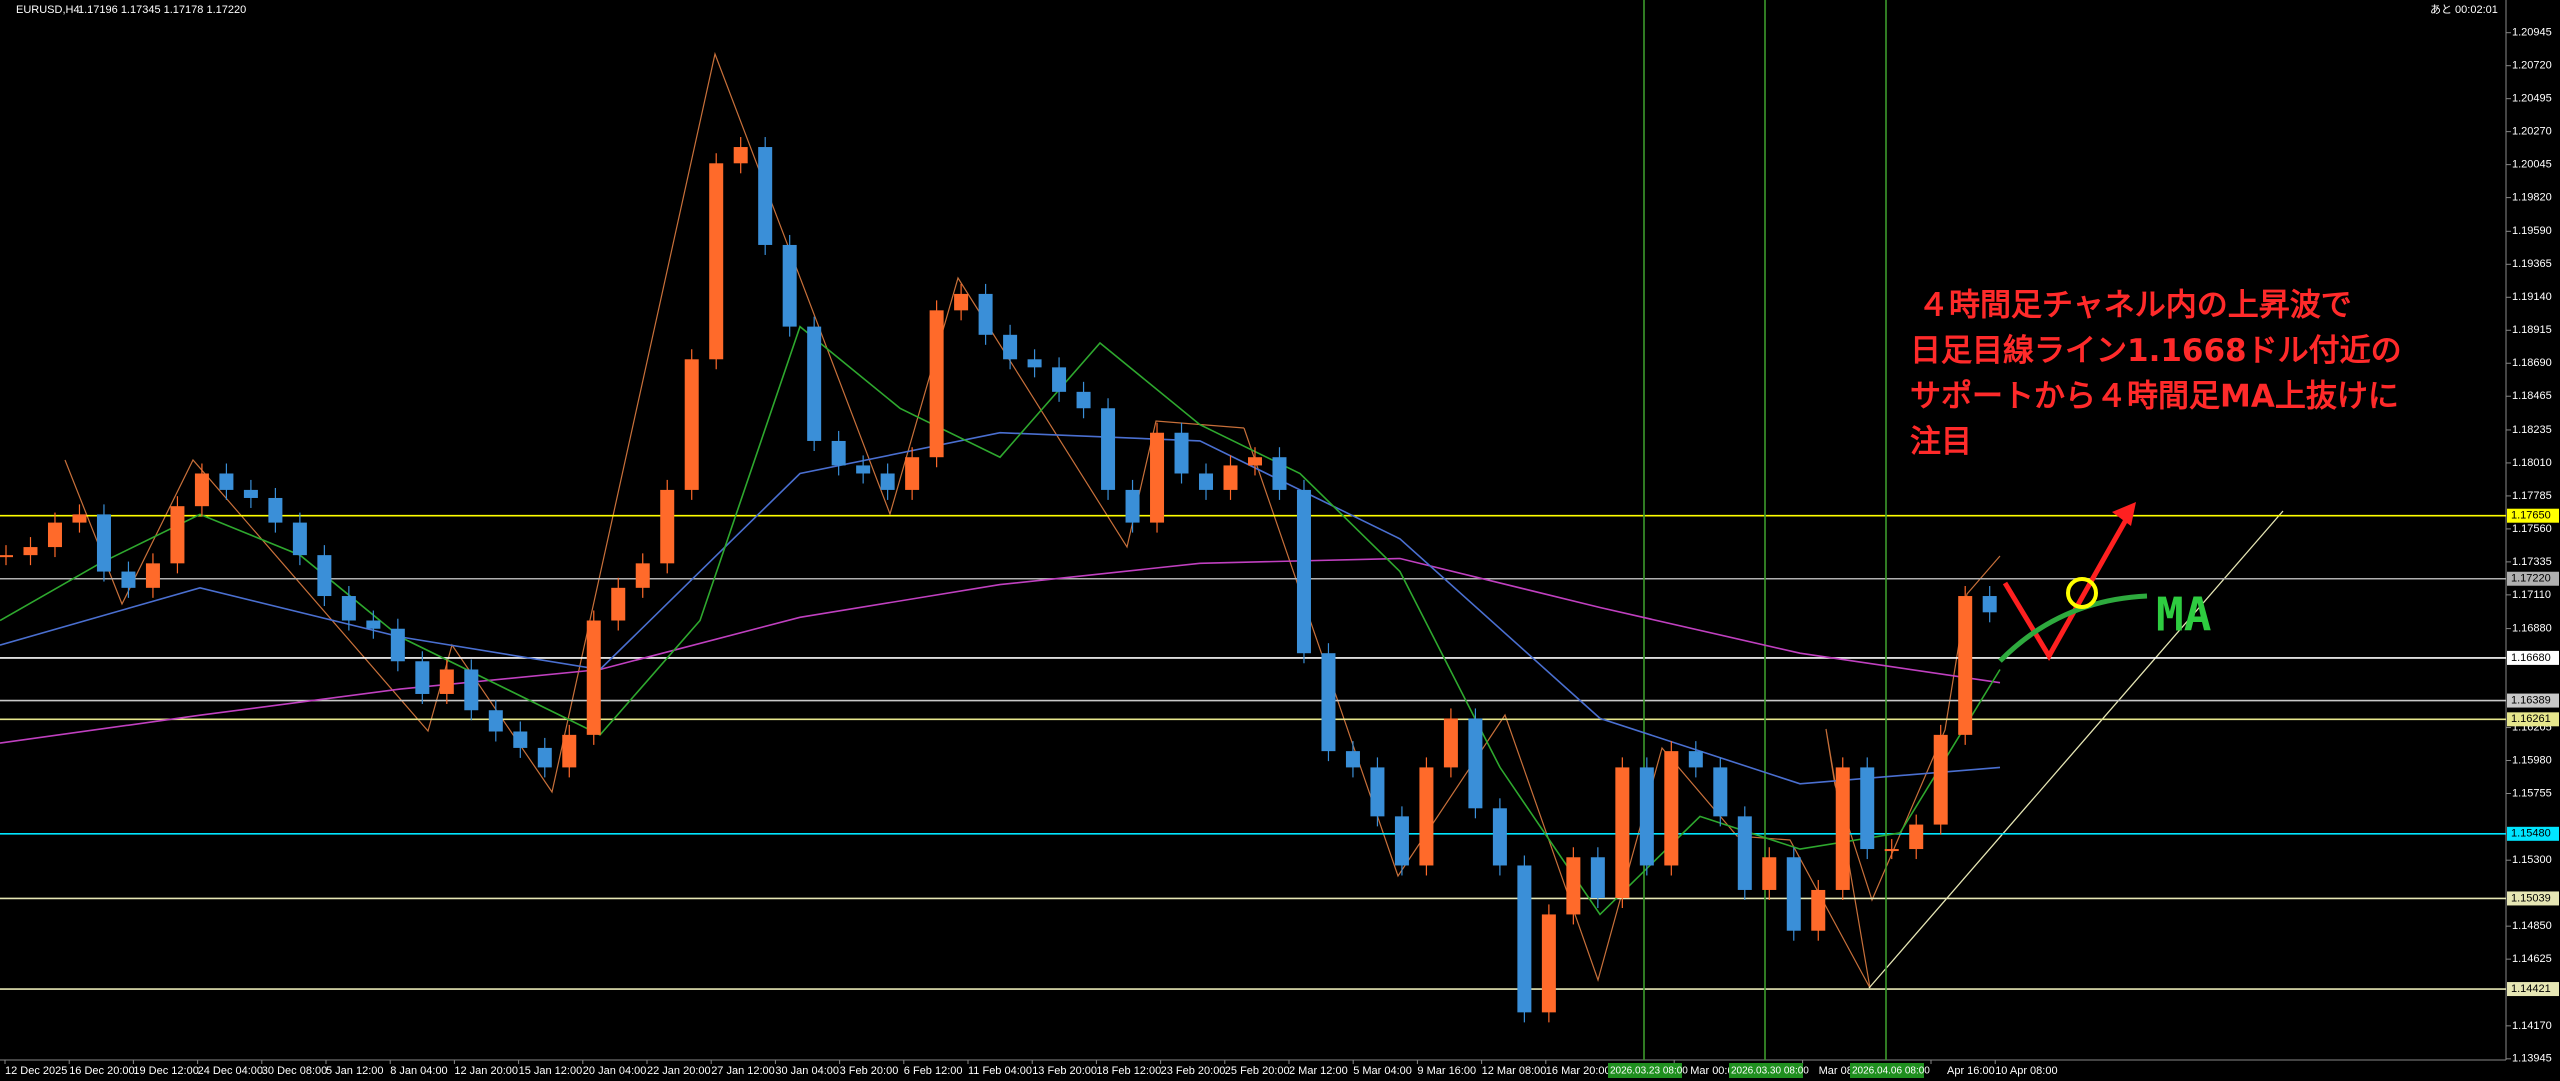 The image size is (2560, 1081). I want to click on x-tick-label: 23 Feb 20:00, so click(1193, 1071).